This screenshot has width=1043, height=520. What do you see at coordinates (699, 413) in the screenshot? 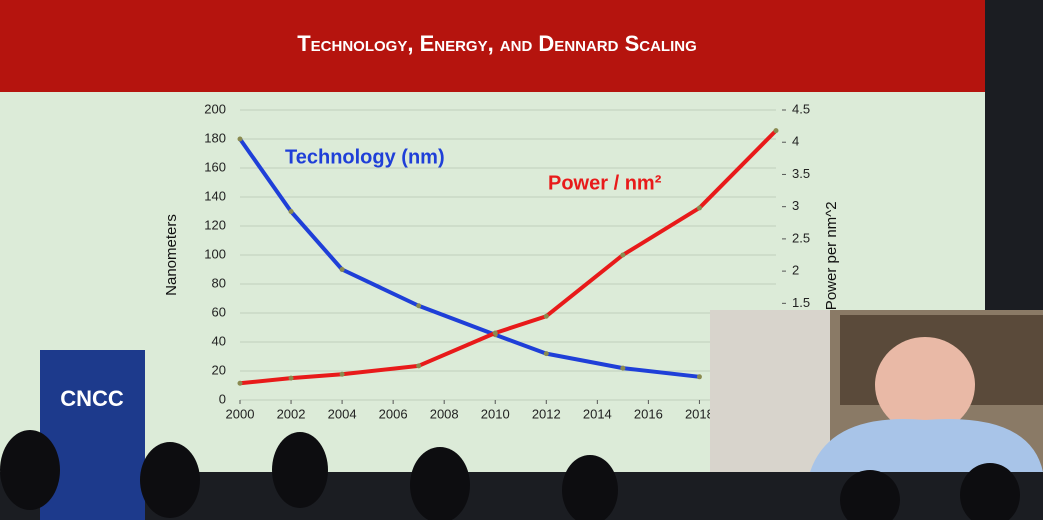
I see `x-tick-label: 2018` at bounding box center [699, 413].